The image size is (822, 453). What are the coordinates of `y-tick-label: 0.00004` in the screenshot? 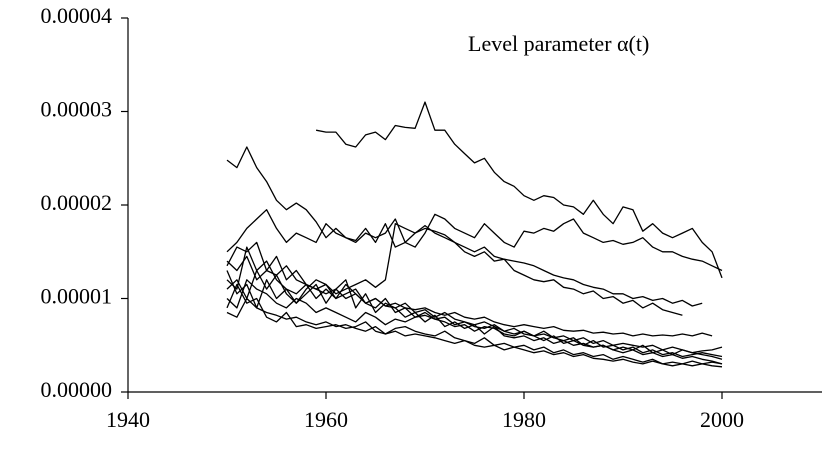 It's located at (77, 15).